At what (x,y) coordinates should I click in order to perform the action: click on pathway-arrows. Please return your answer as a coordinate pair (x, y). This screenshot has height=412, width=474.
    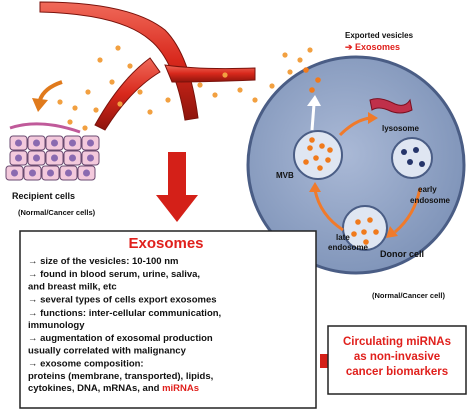
    Looking at the image, I should click on (367, 175).